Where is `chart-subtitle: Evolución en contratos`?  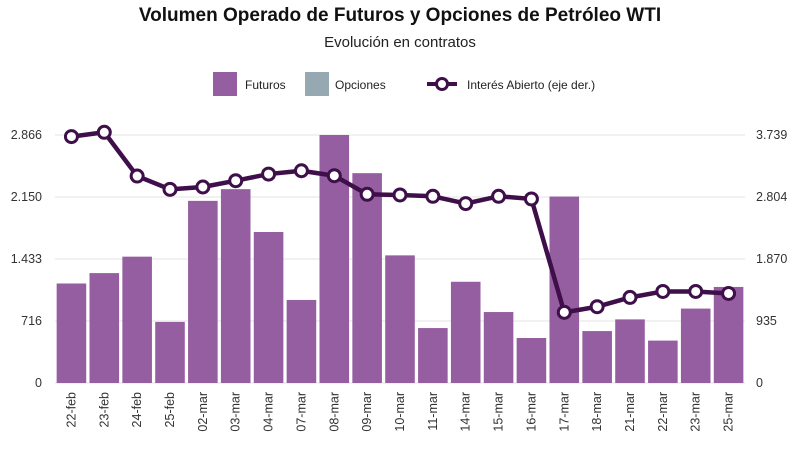 chart-subtitle: Evolución en contratos is located at coordinates (400, 42).